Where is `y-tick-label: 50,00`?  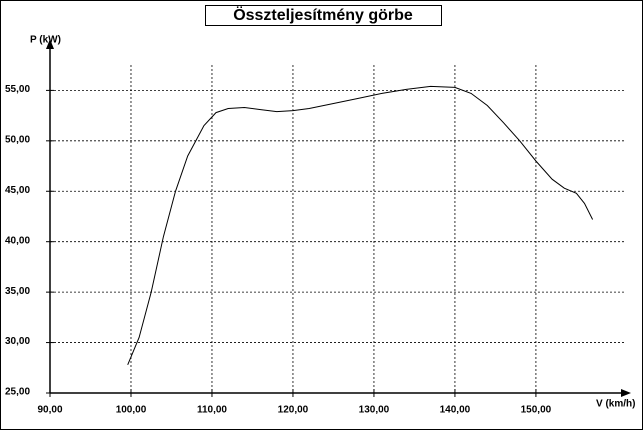 y-tick-label: 50,00 is located at coordinates (17, 139).